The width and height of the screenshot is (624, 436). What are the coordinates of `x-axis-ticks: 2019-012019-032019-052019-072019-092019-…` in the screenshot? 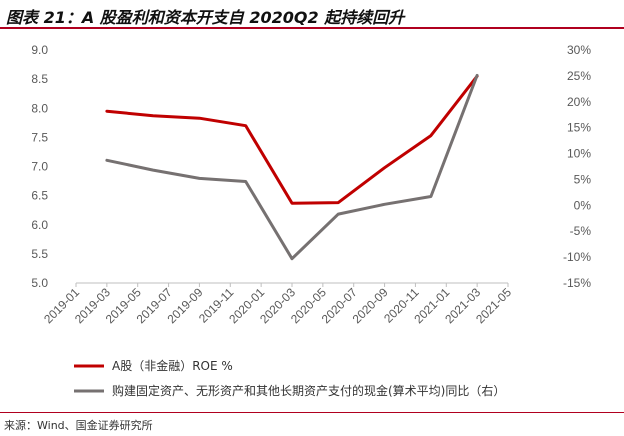 It's located at (277, 304).